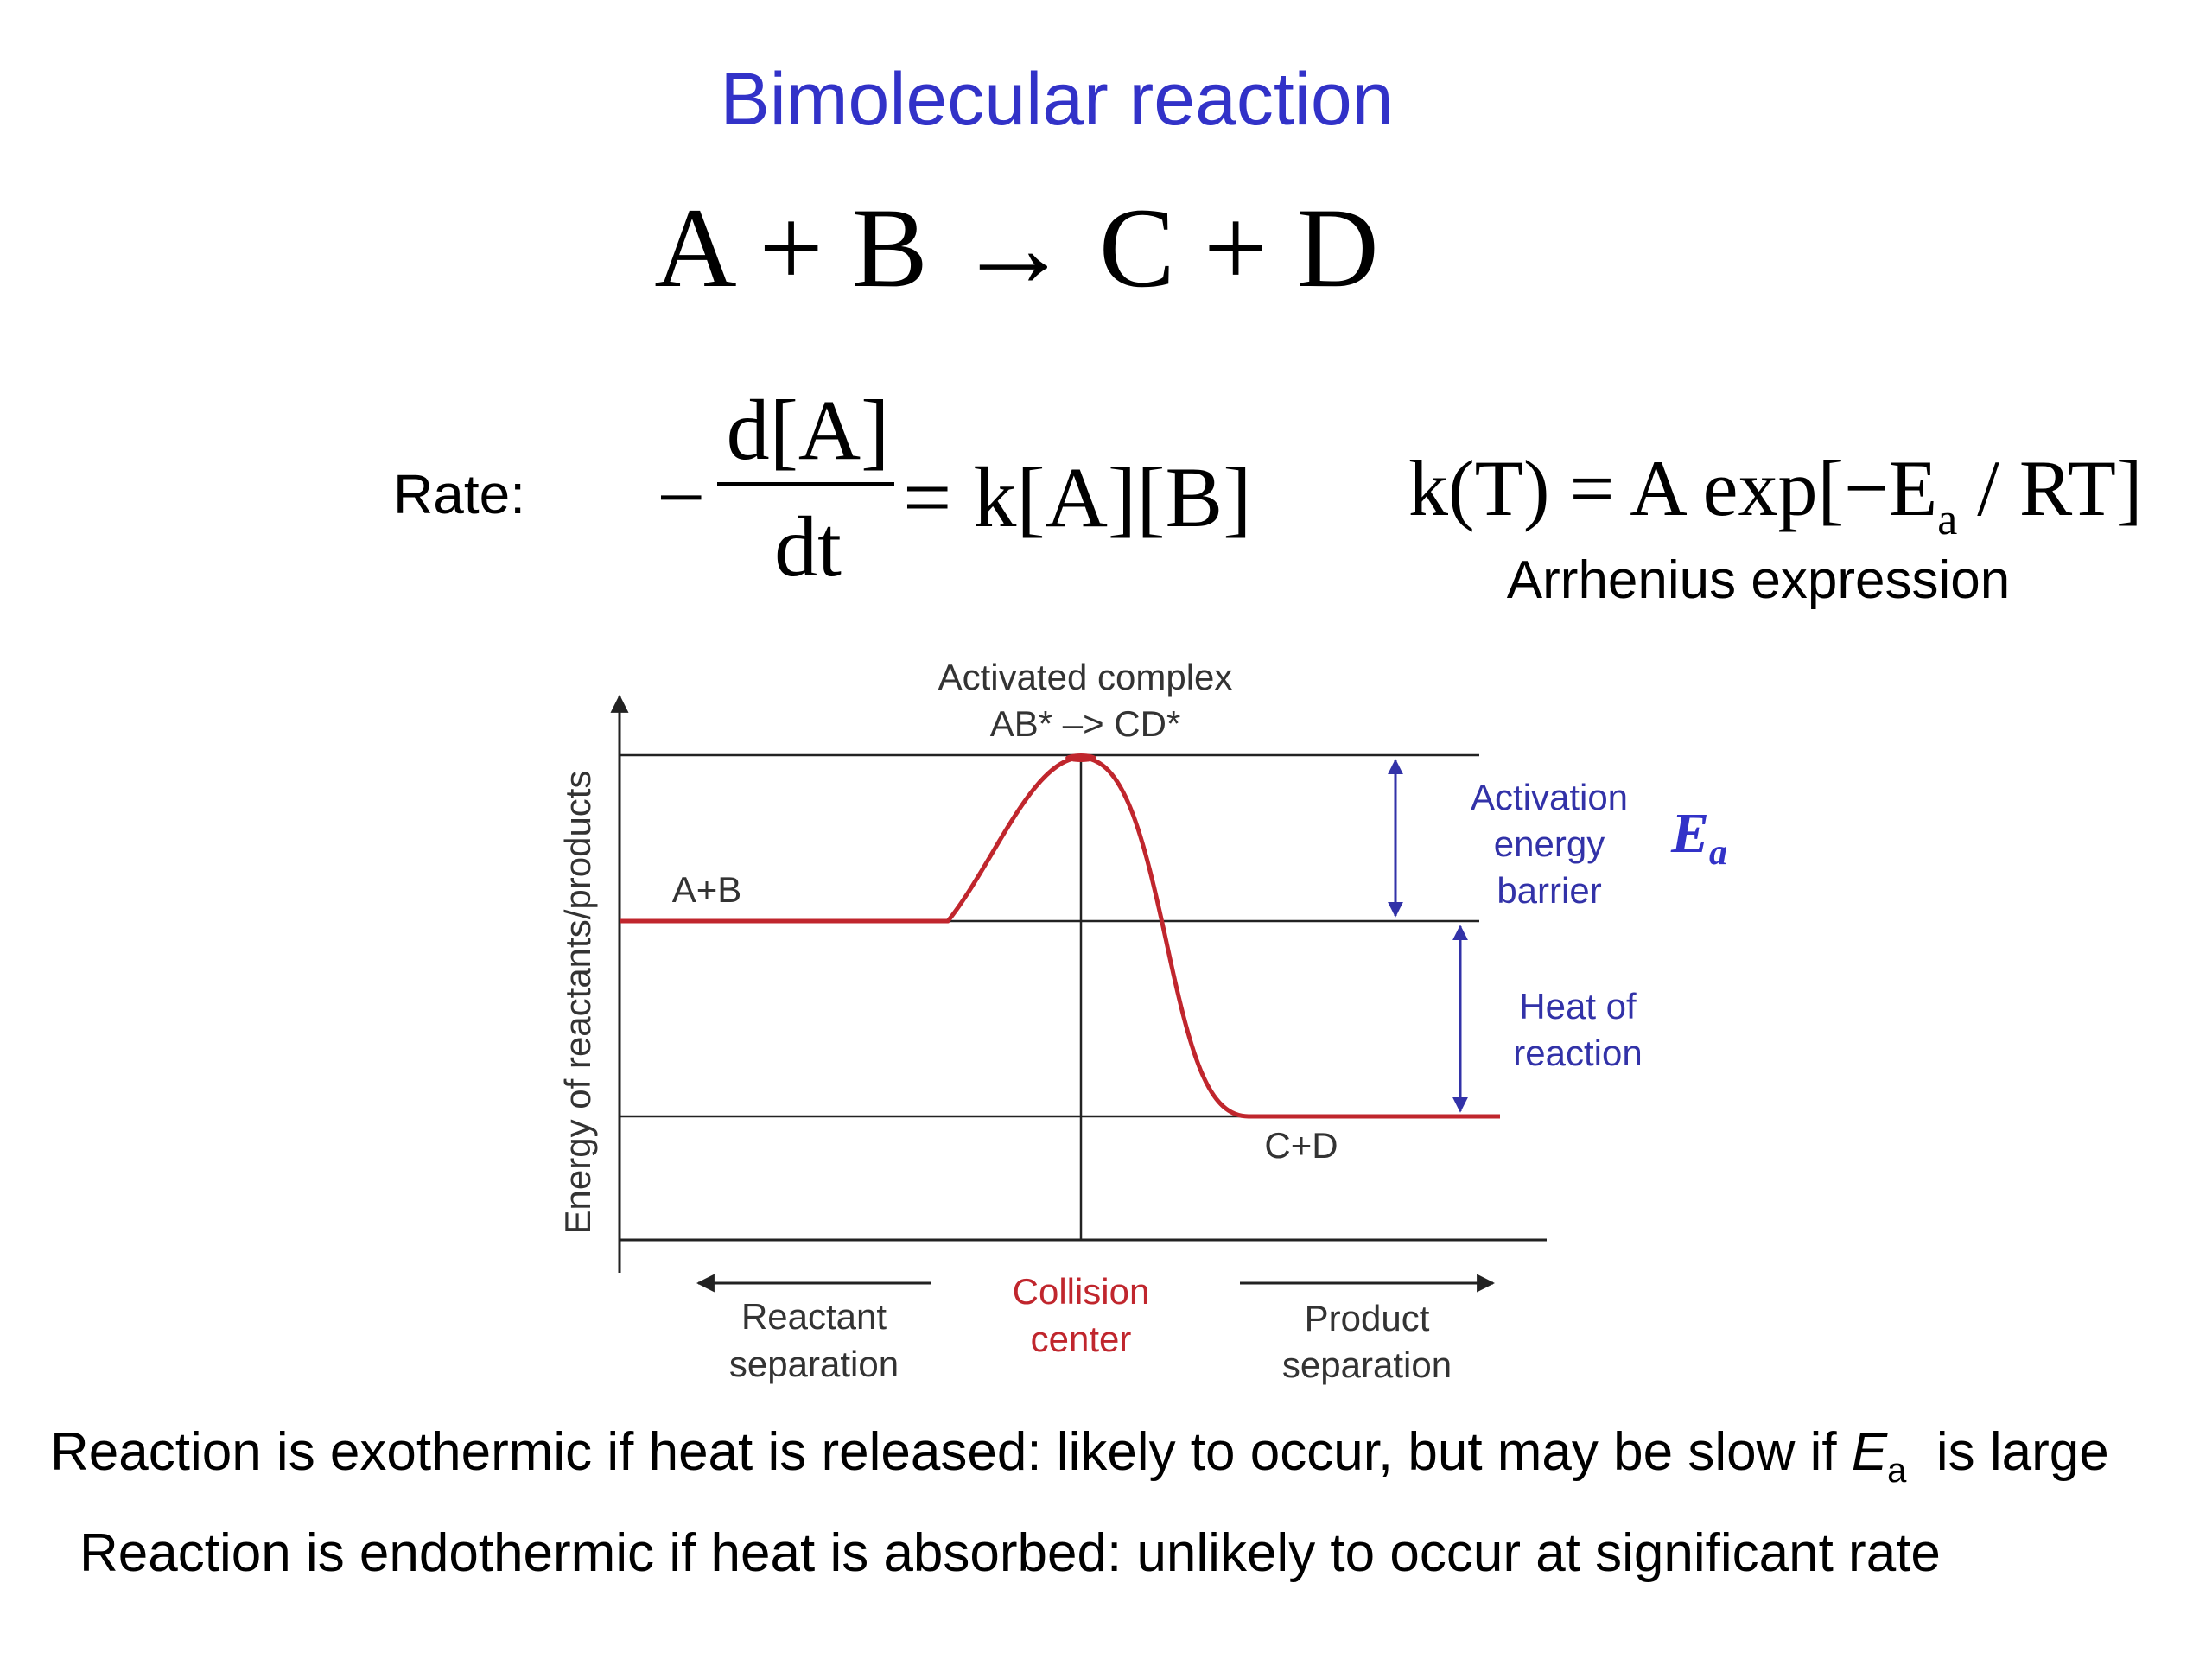 Image resolution: width=2212 pixels, height=1659 pixels. I want to click on rate-numerator: d[A], so click(808, 430).